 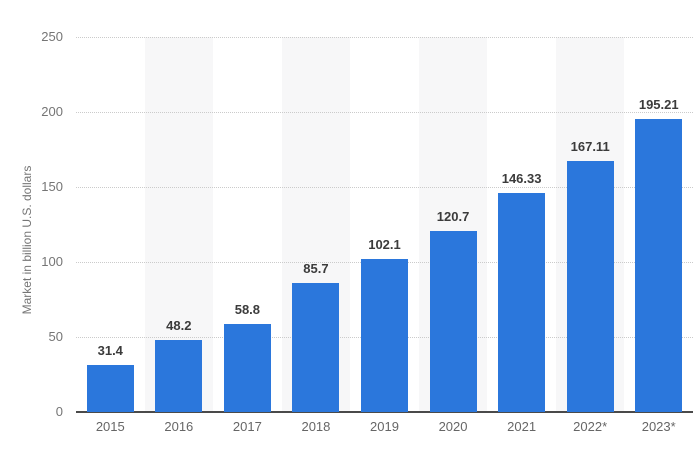 What do you see at coordinates (247, 367) in the screenshot?
I see `bar-2017` at bounding box center [247, 367].